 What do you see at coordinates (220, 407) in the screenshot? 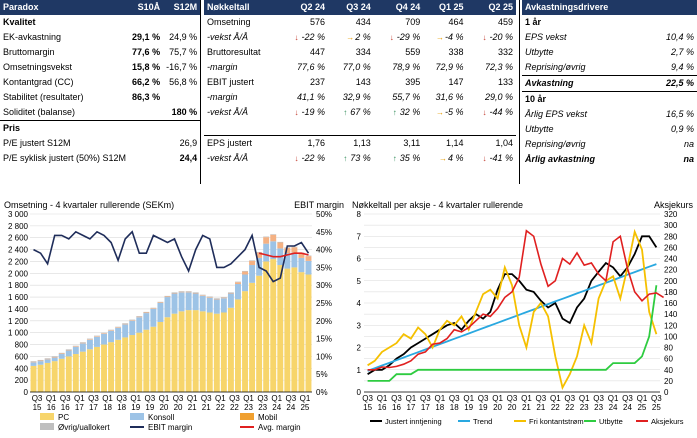
I see `x-tick-label: 22` at bounding box center [220, 407].